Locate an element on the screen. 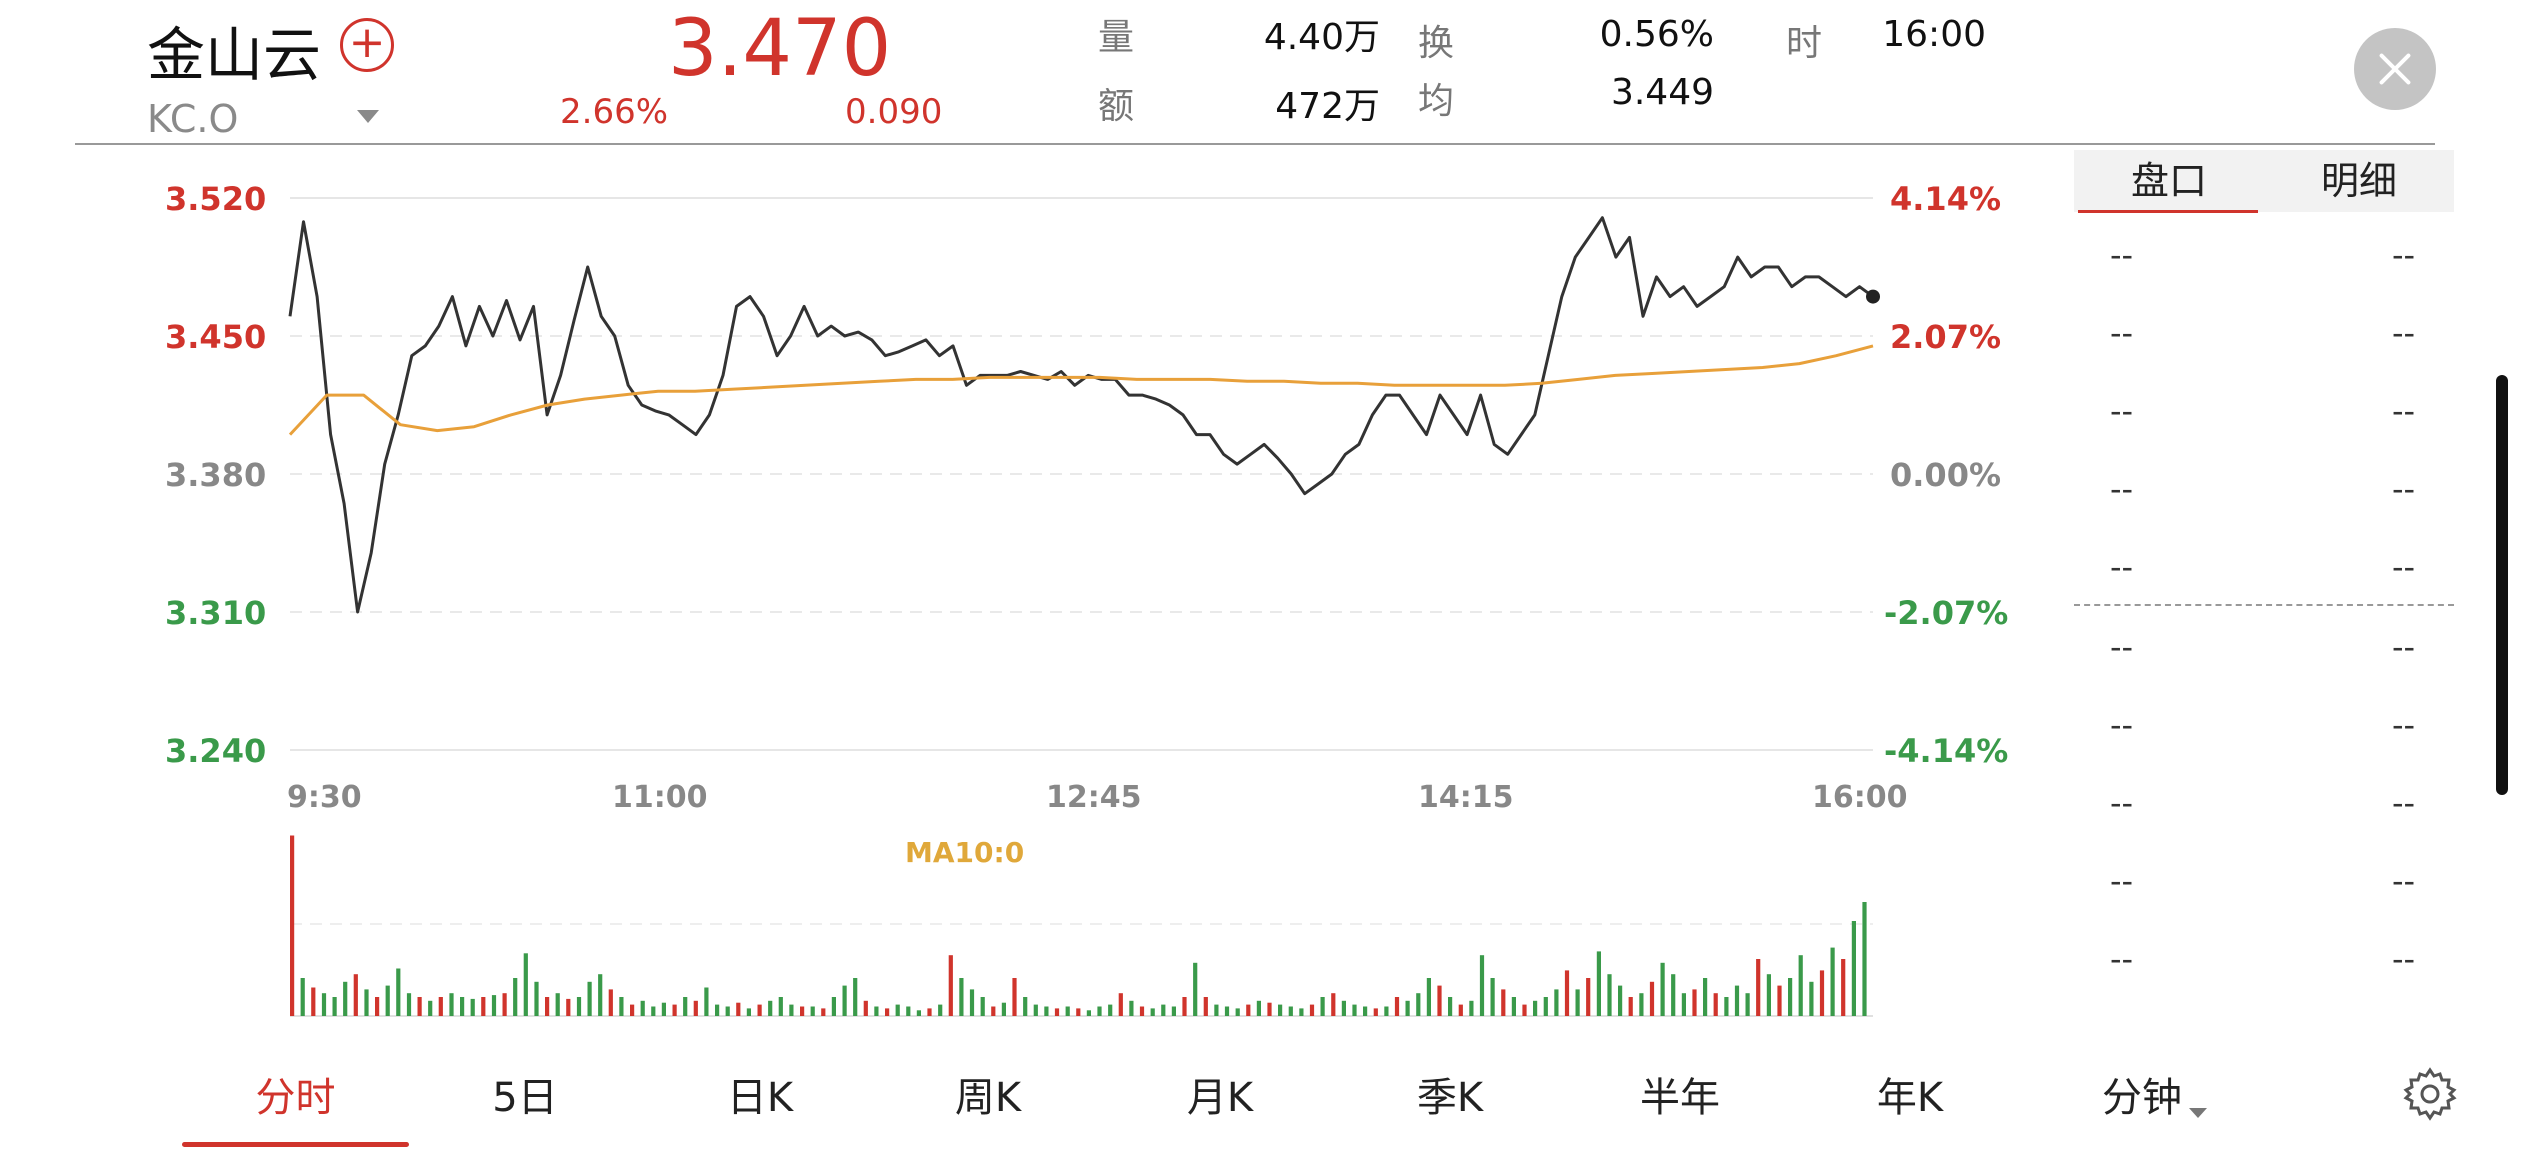 The image size is (2532, 1170). header-divider is located at coordinates (1255, 144).